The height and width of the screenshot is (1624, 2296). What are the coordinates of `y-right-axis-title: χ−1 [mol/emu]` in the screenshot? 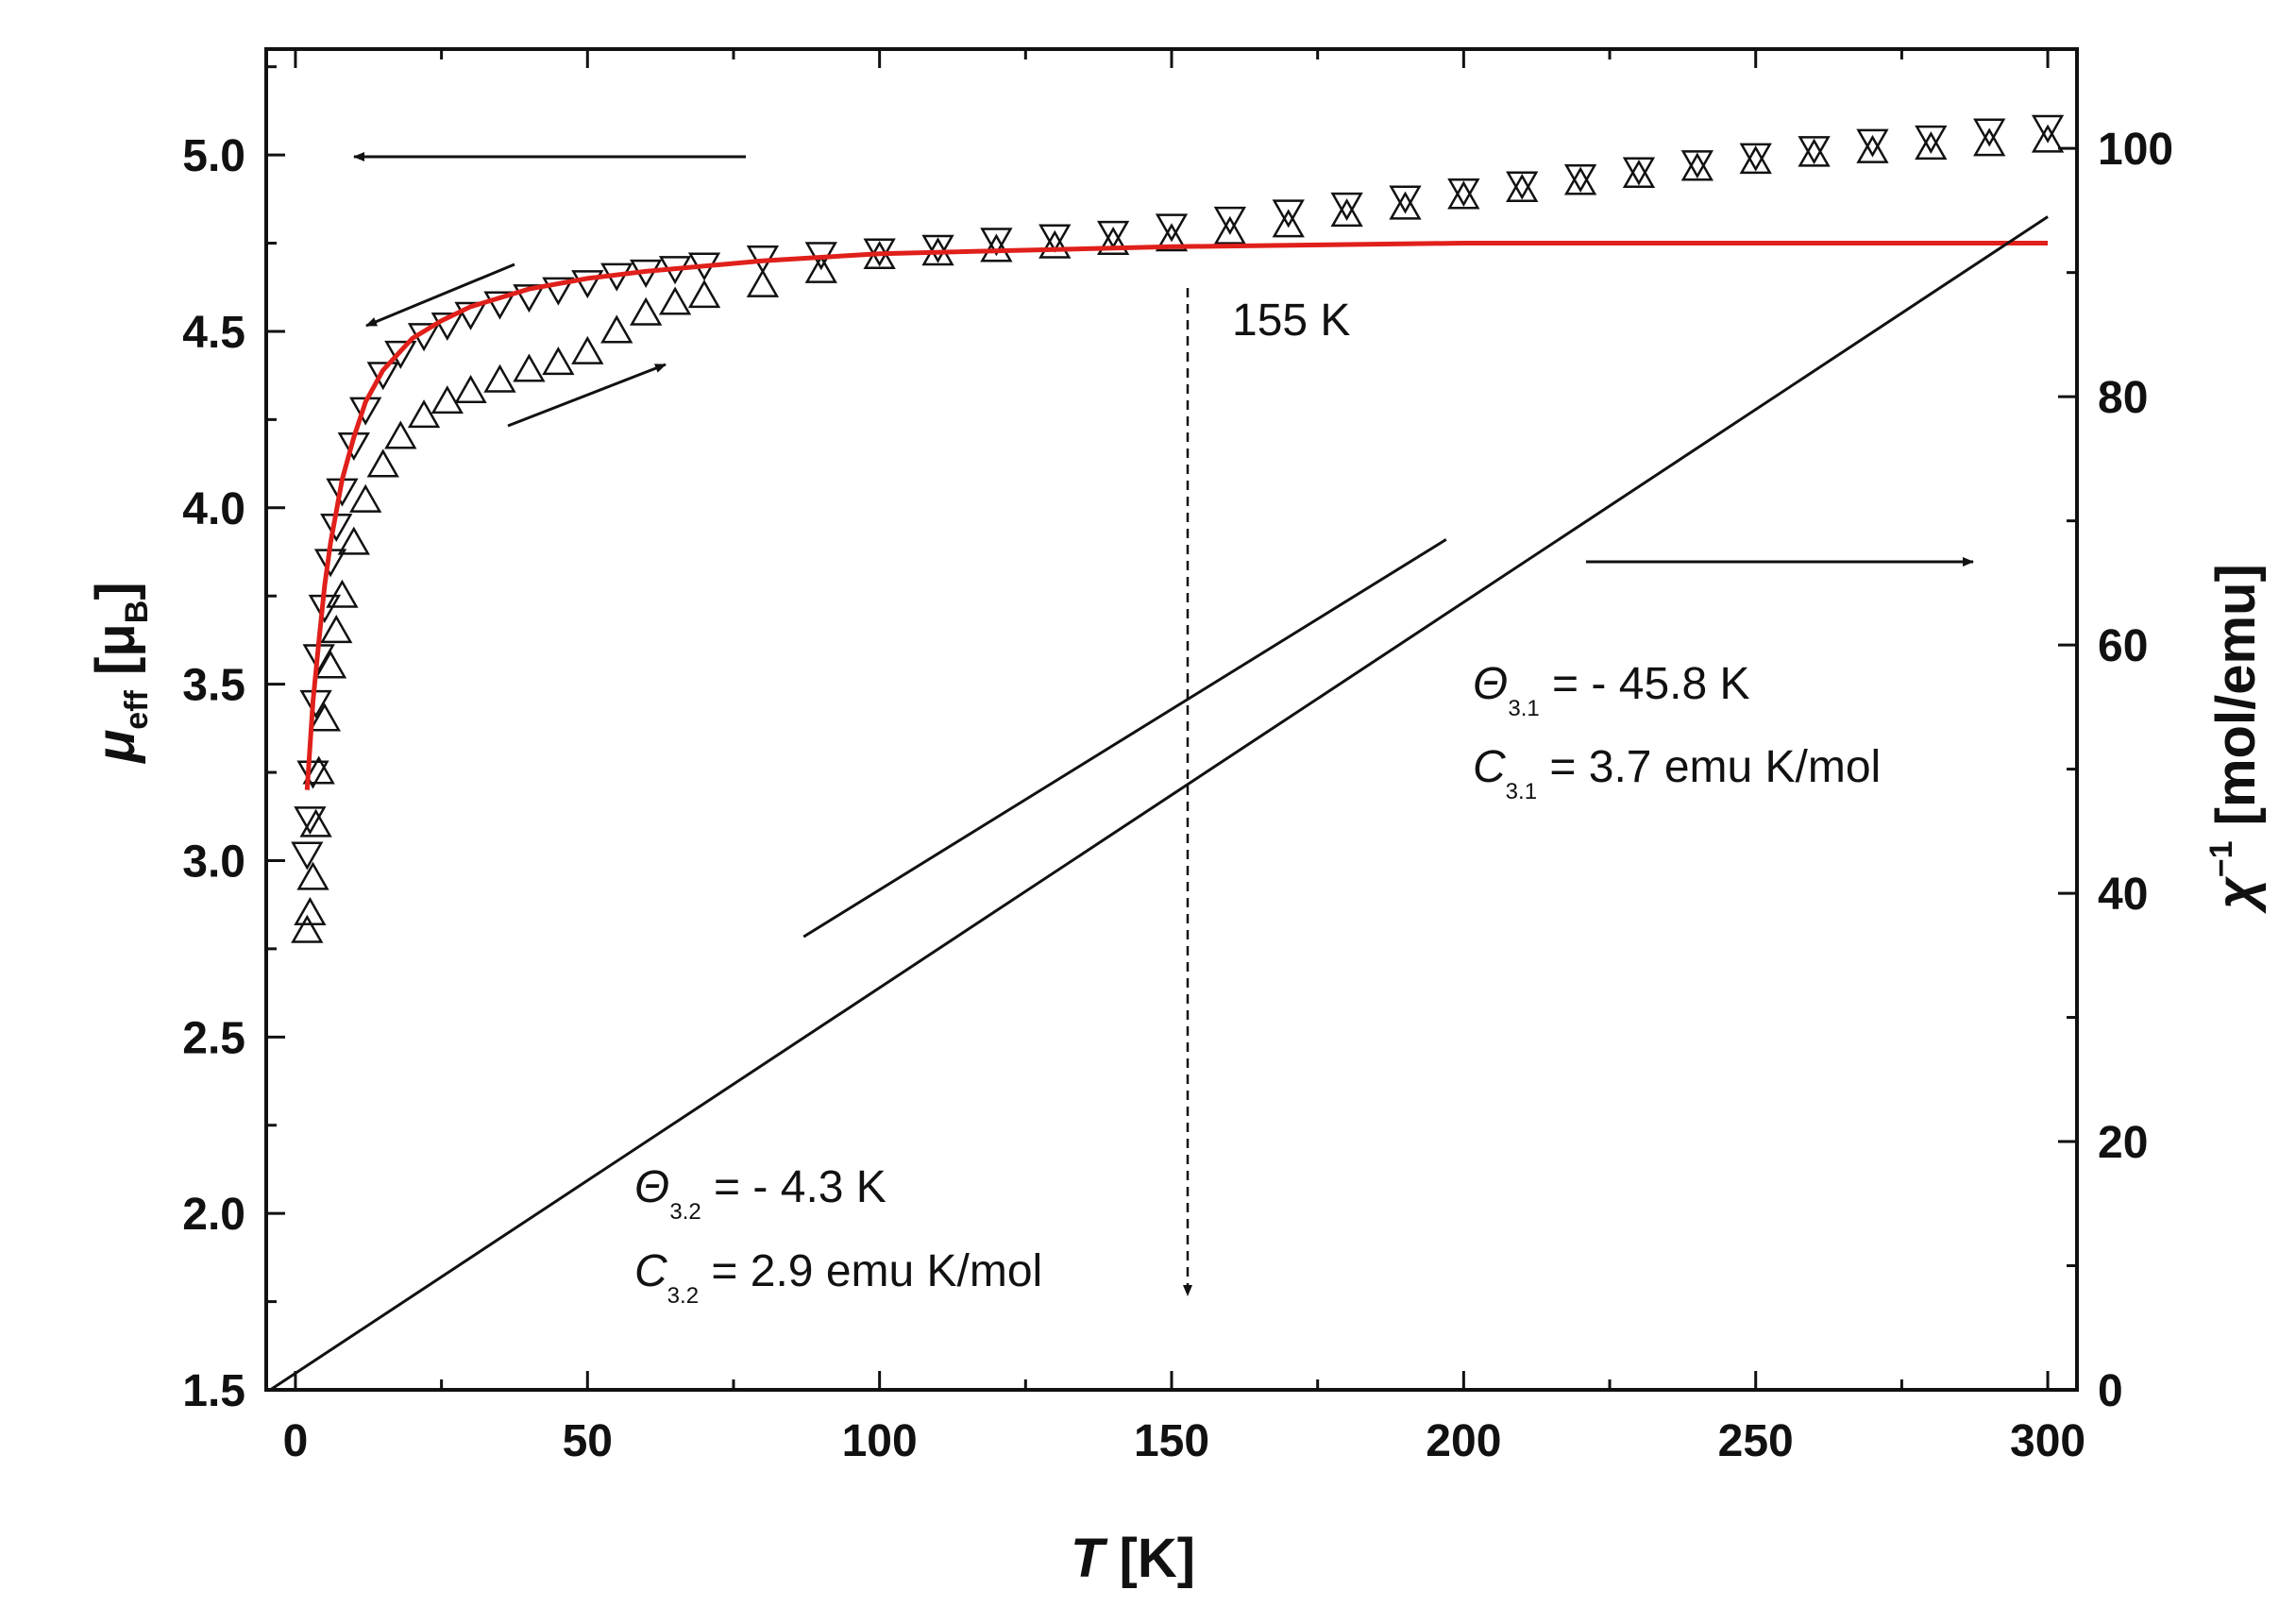 It's located at (2235, 739).